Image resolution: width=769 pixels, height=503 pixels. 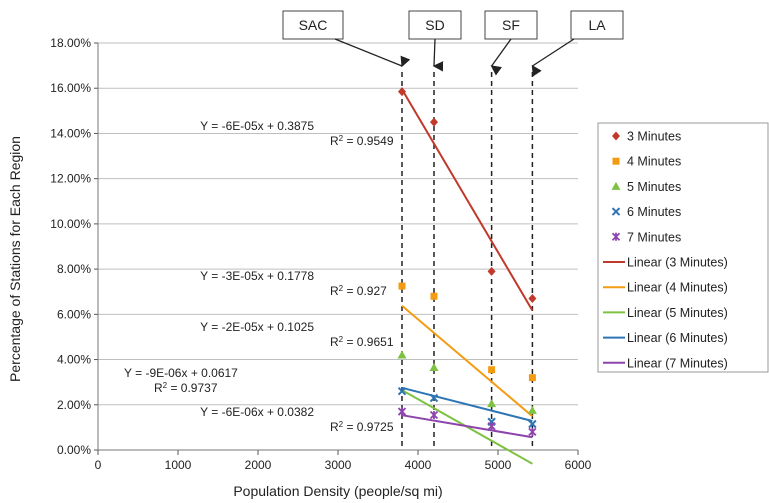 I want to click on legend-label-trend-6-minutes: Linear (6 Minutes), so click(x=677, y=338).